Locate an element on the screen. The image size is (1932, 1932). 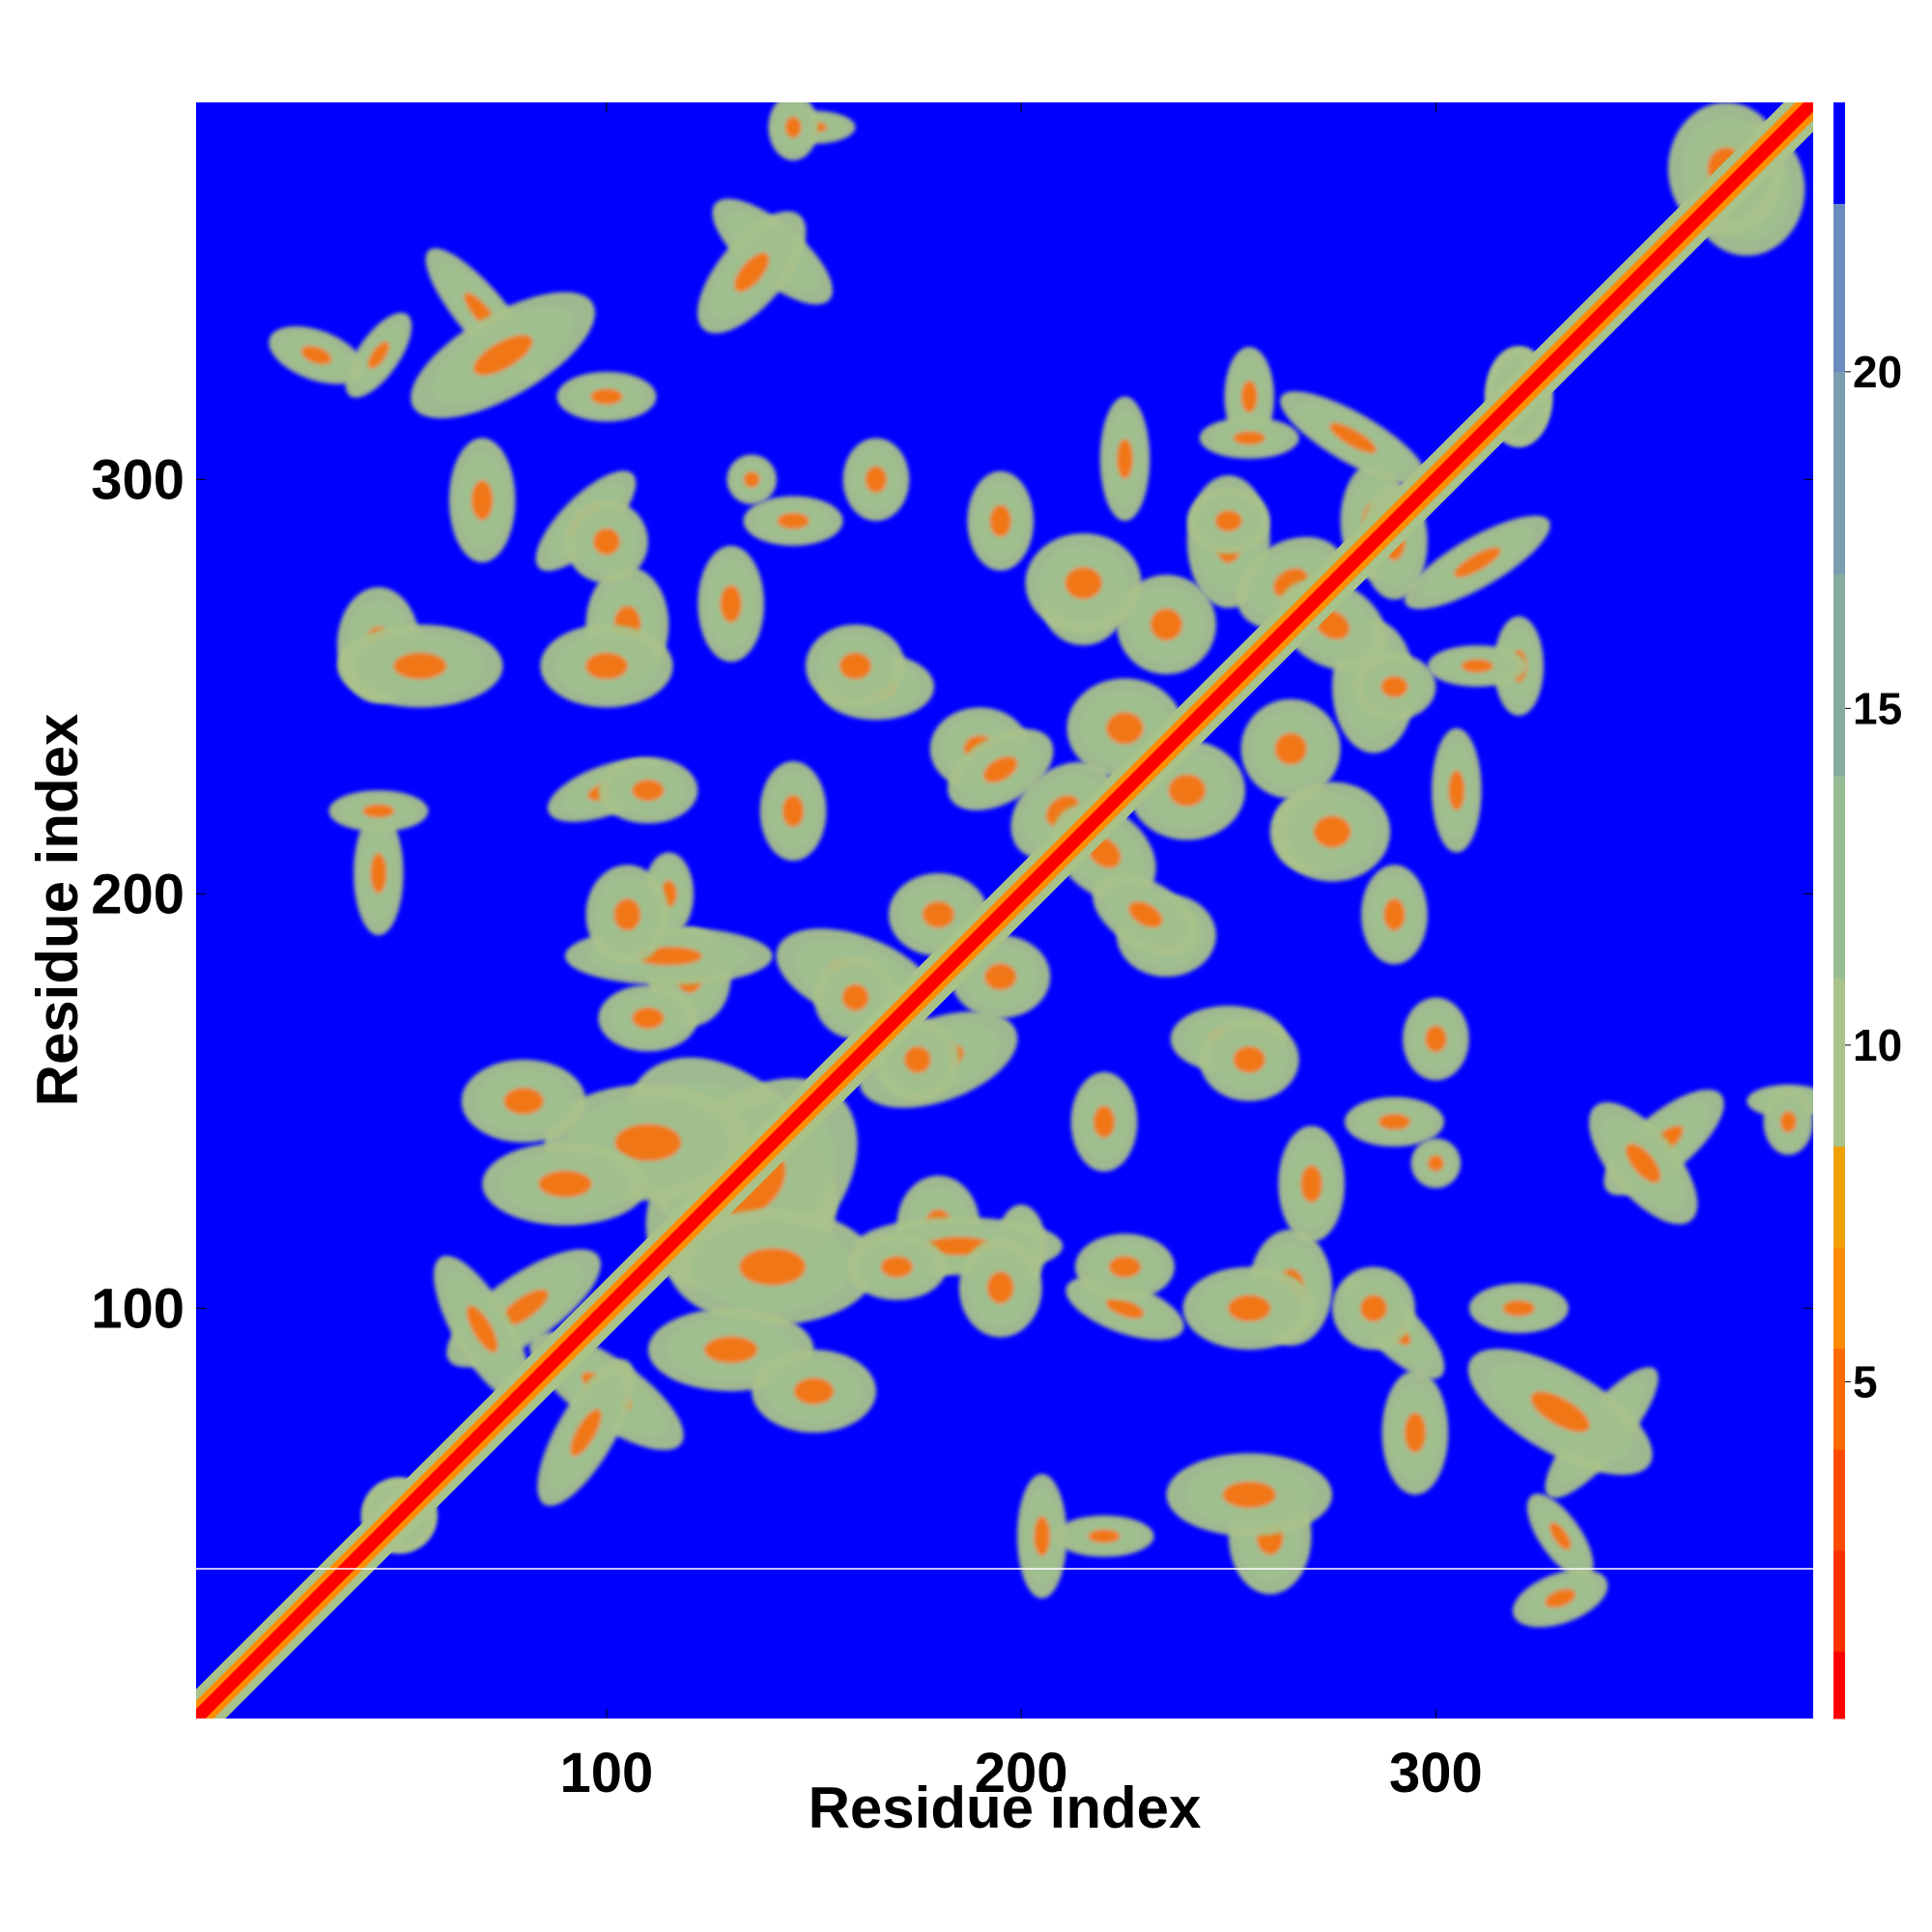
colorbar-tick-label-10: 10 is located at coordinates (1877, 1045).